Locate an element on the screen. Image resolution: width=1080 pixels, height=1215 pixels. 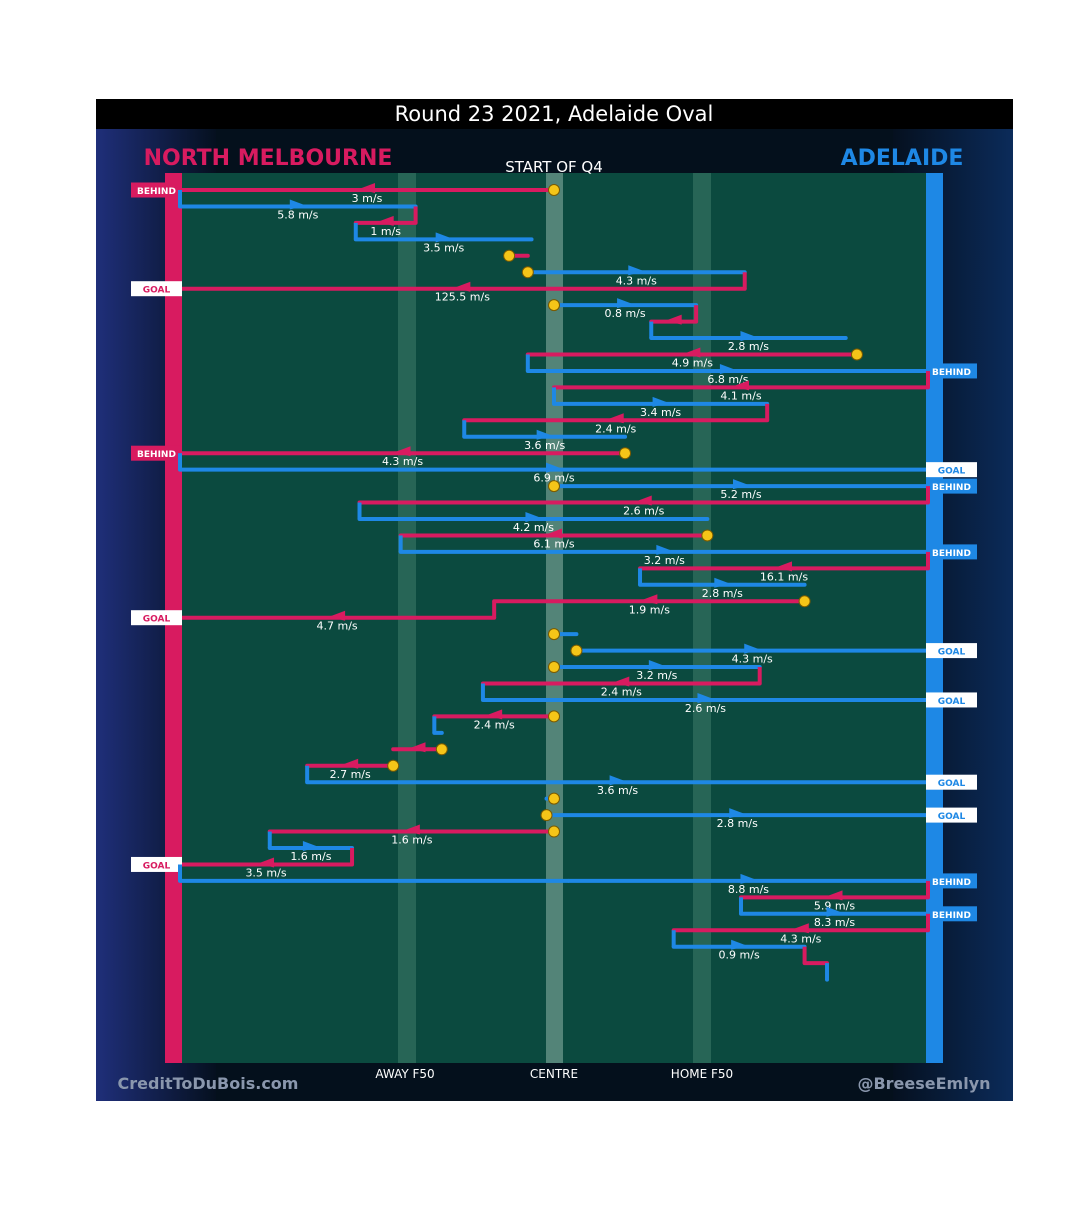
speed-label: 5.9 m/s is located at coordinates (834, 905).